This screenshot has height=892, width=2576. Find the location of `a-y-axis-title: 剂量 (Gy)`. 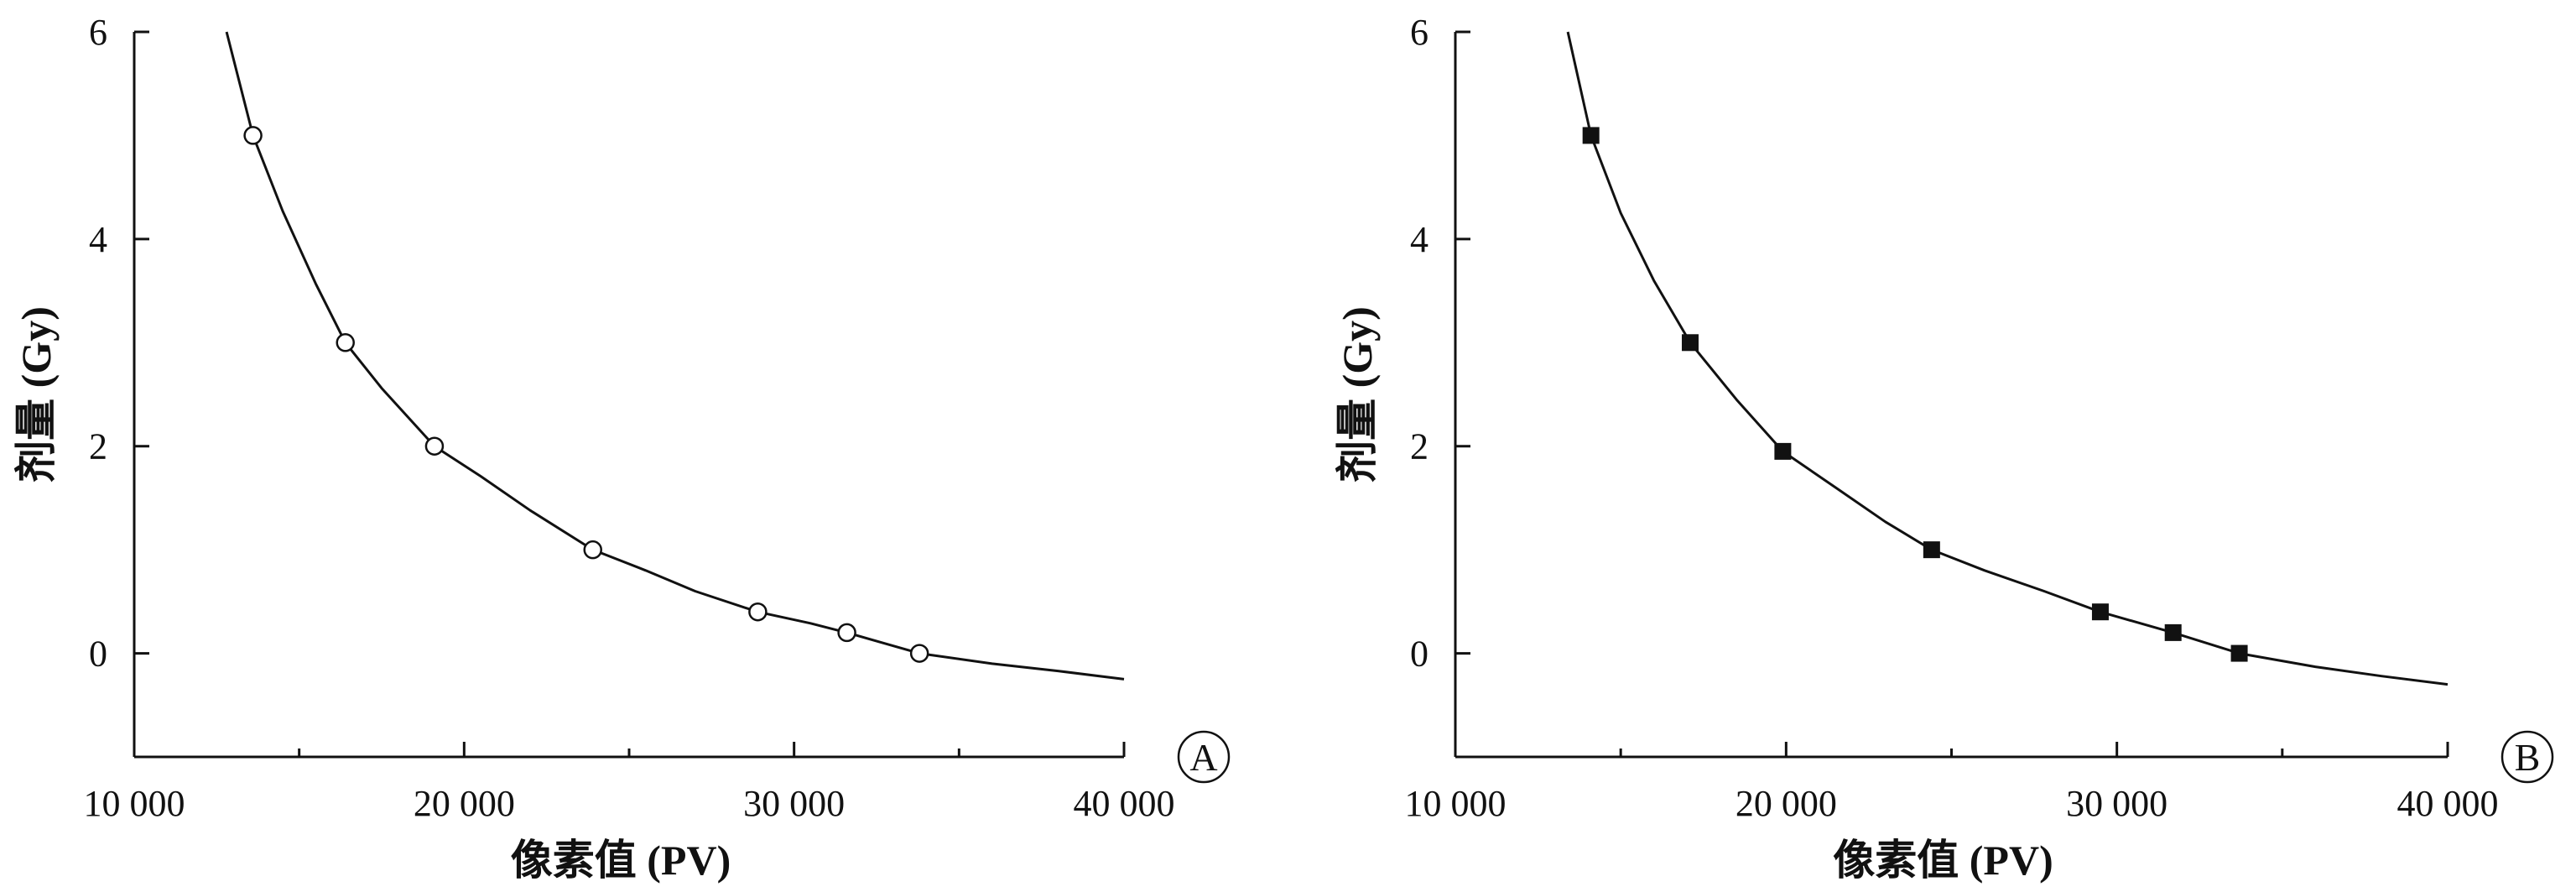

a-y-axis-title: 剂量 (Gy) is located at coordinates (36, 395).